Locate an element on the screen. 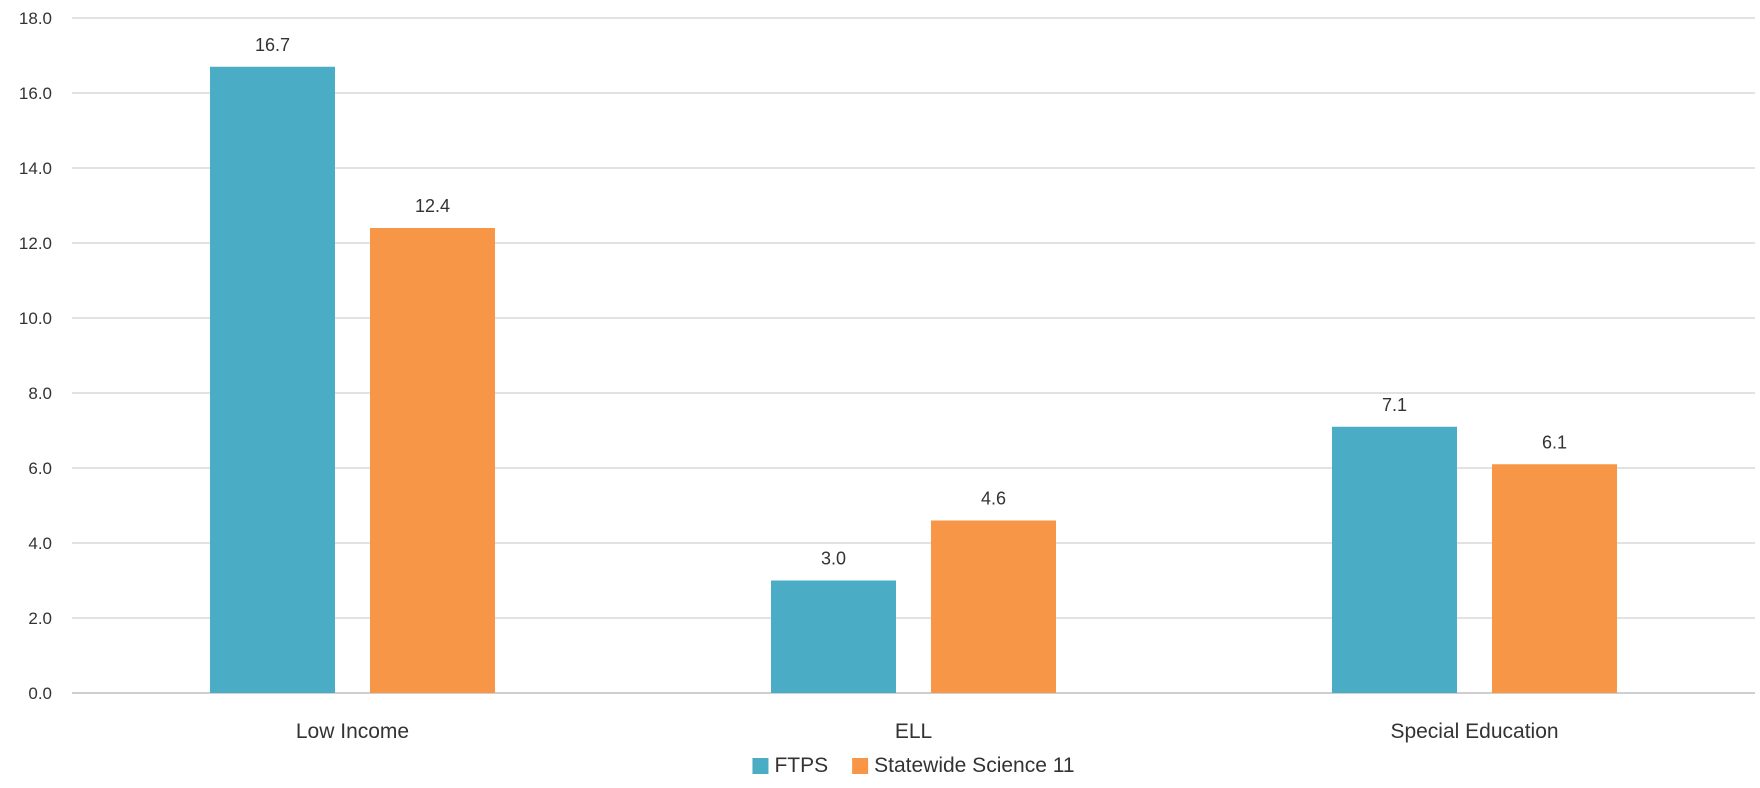 Image resolution: width=1760 pixels, height=788 pixels. y-tick-label: 0.0 is located at coordinates (40, 693).